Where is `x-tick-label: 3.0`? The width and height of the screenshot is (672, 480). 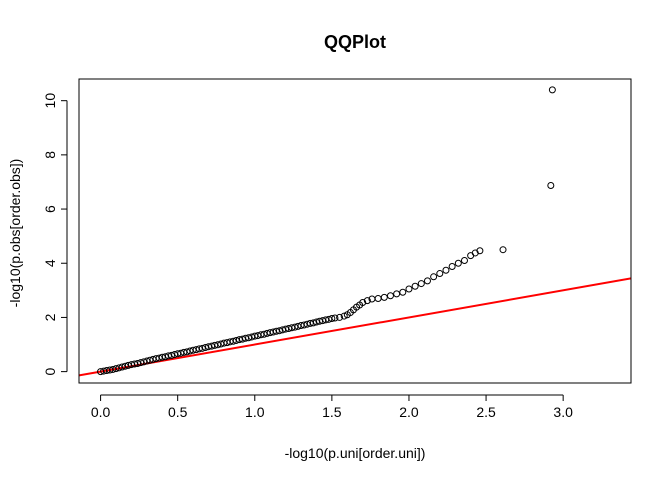
x-tick-label: 3.0 is located at coordinates (563, 412).